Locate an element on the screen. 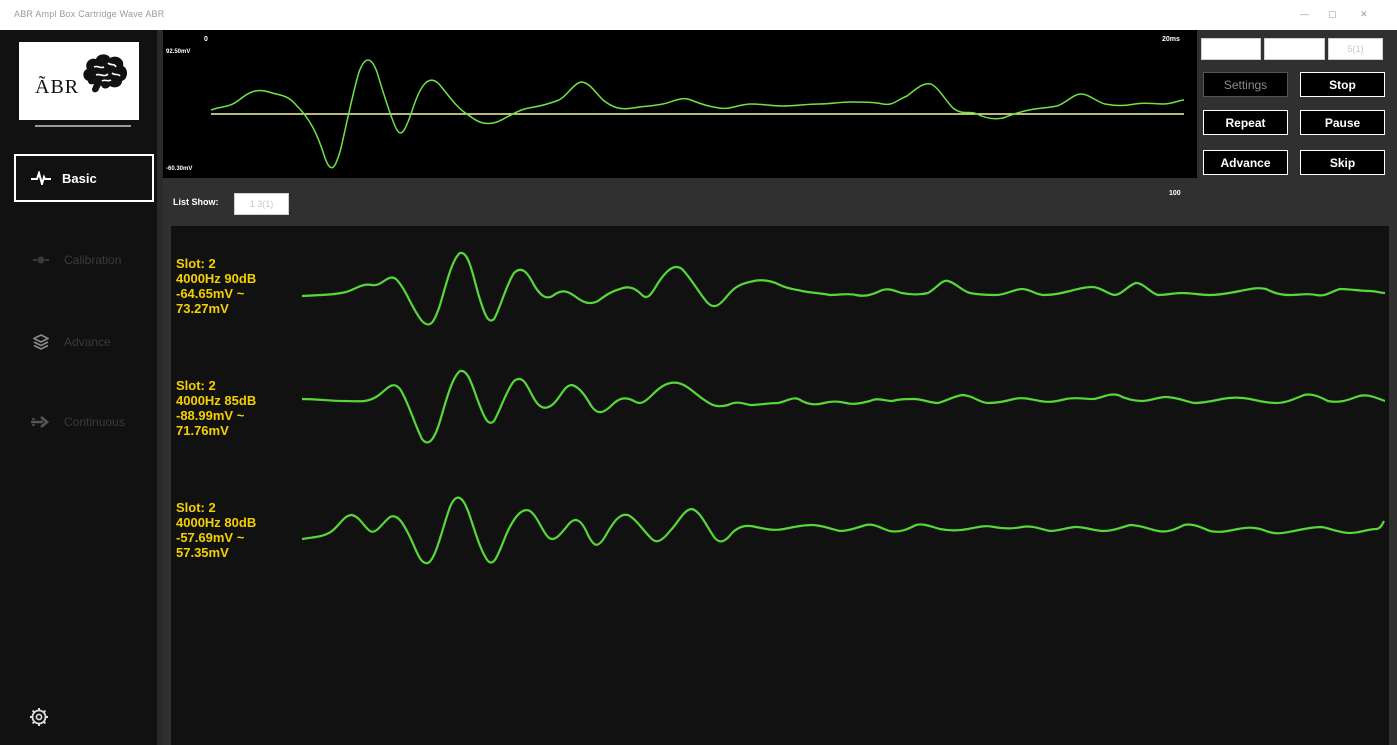  logo-text: ÃBR is located at coordinates (57, 87).